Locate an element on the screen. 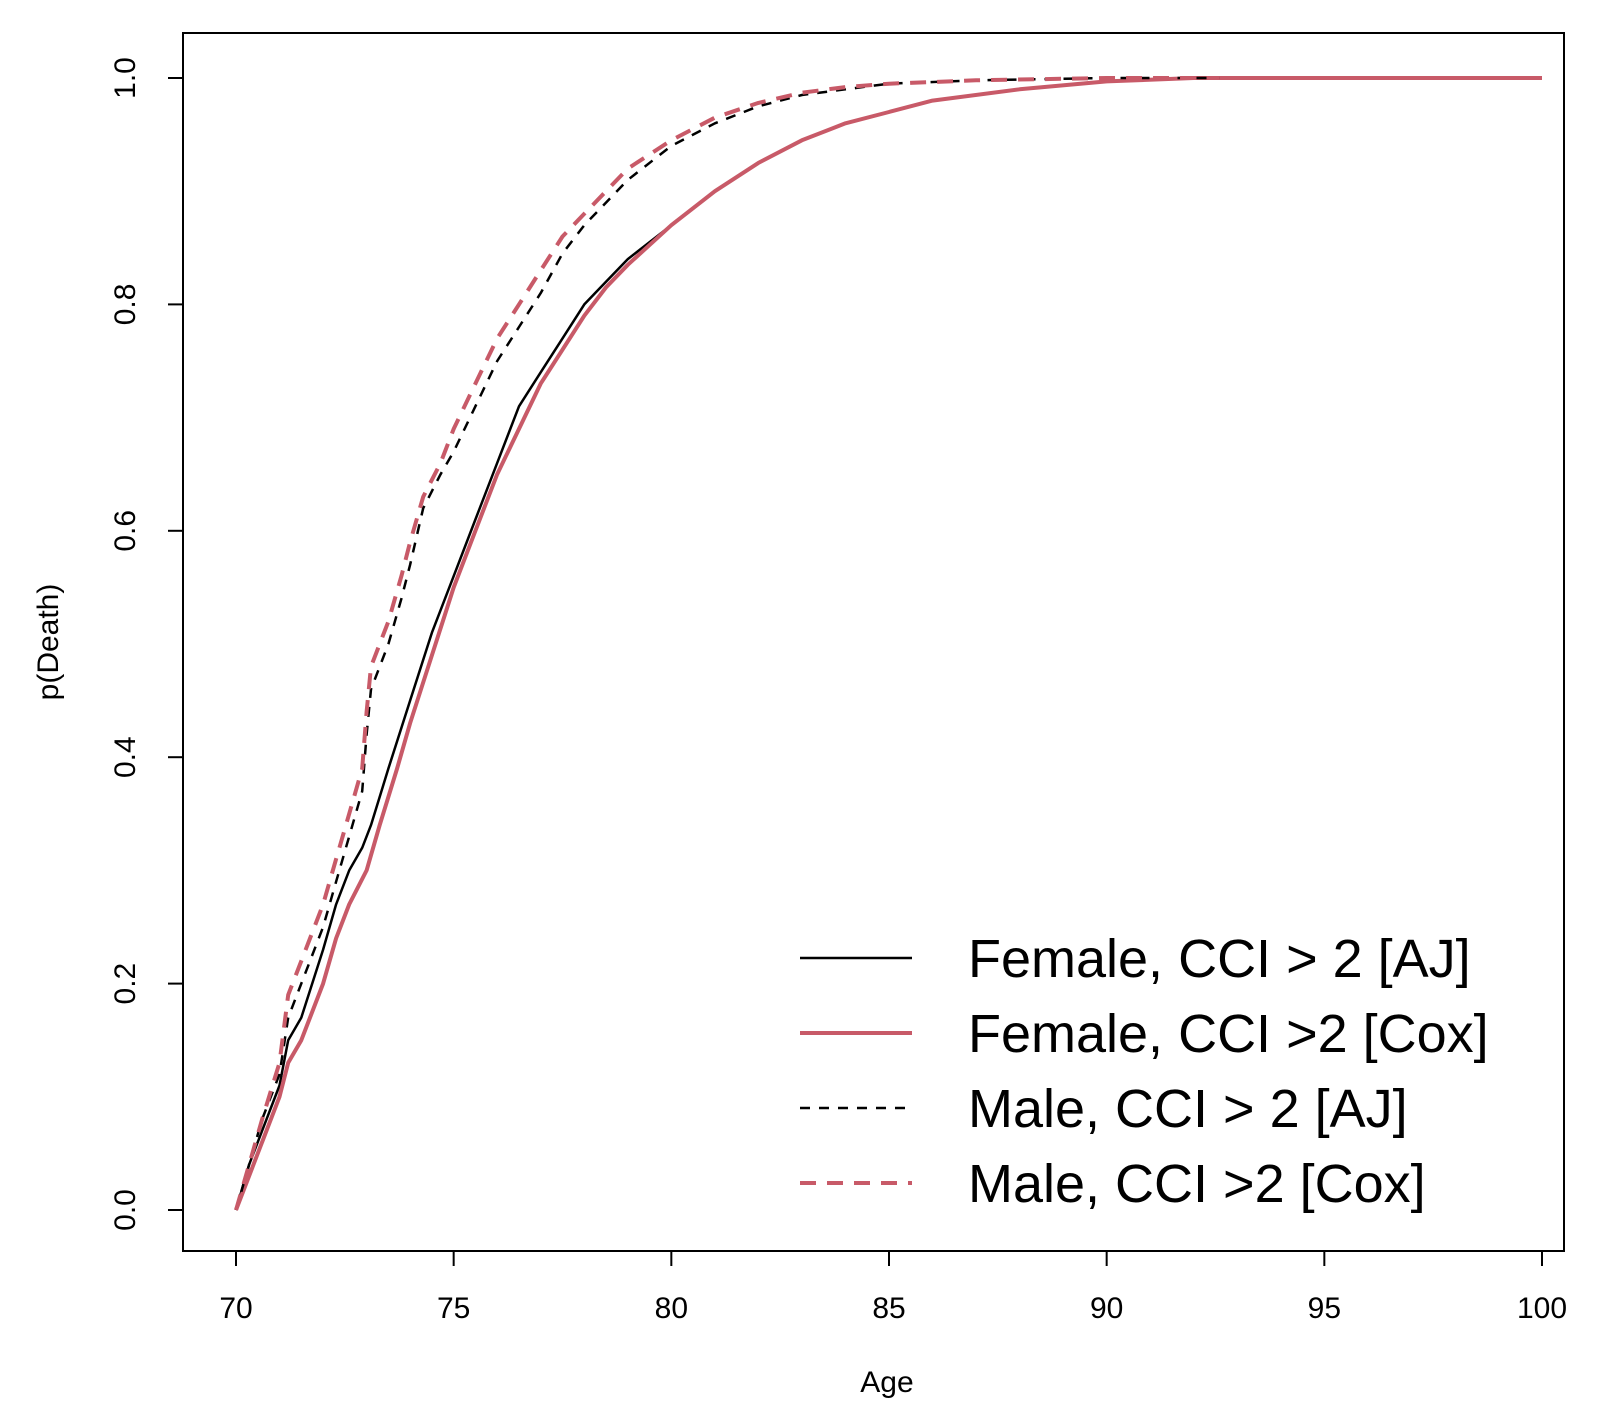 The height and width of the screenshot is (1428, 1618). x-tick-label: 90 is located at coordinates (1106, 1308).